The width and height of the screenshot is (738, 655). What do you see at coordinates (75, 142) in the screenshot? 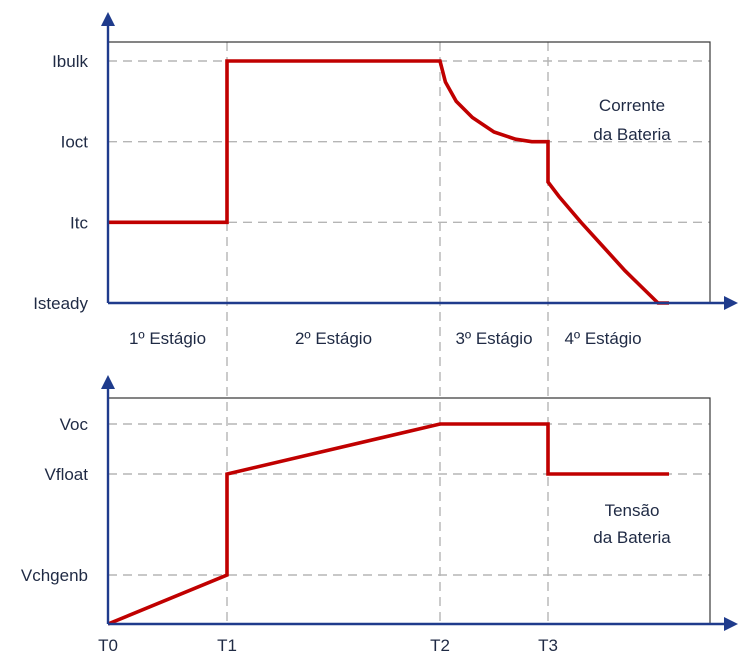
I see `y-tick-label: Ioct` at bounding box center [75, 142].